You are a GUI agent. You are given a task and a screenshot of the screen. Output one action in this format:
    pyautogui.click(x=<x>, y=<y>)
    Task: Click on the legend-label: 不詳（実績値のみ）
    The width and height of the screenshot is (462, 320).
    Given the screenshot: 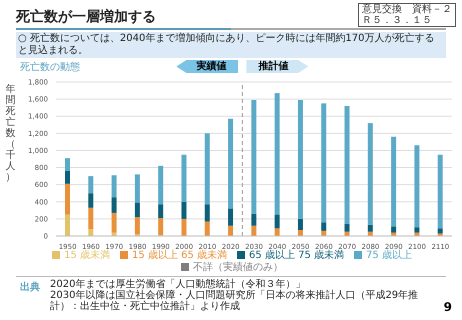 What is the action you would take?
    pyautogui.click(x=238, y=267)
    